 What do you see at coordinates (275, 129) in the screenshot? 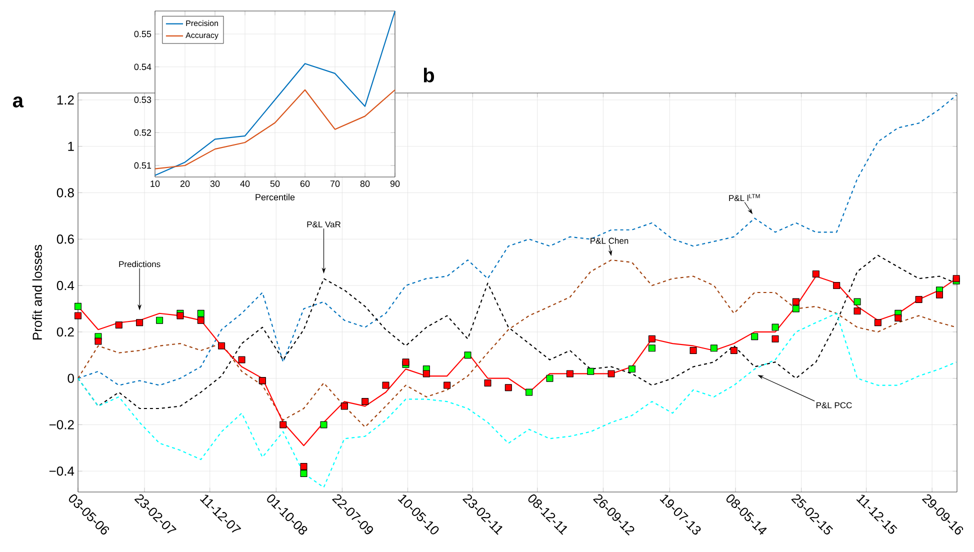
I see `line-series` at bounding box center [275, 129].